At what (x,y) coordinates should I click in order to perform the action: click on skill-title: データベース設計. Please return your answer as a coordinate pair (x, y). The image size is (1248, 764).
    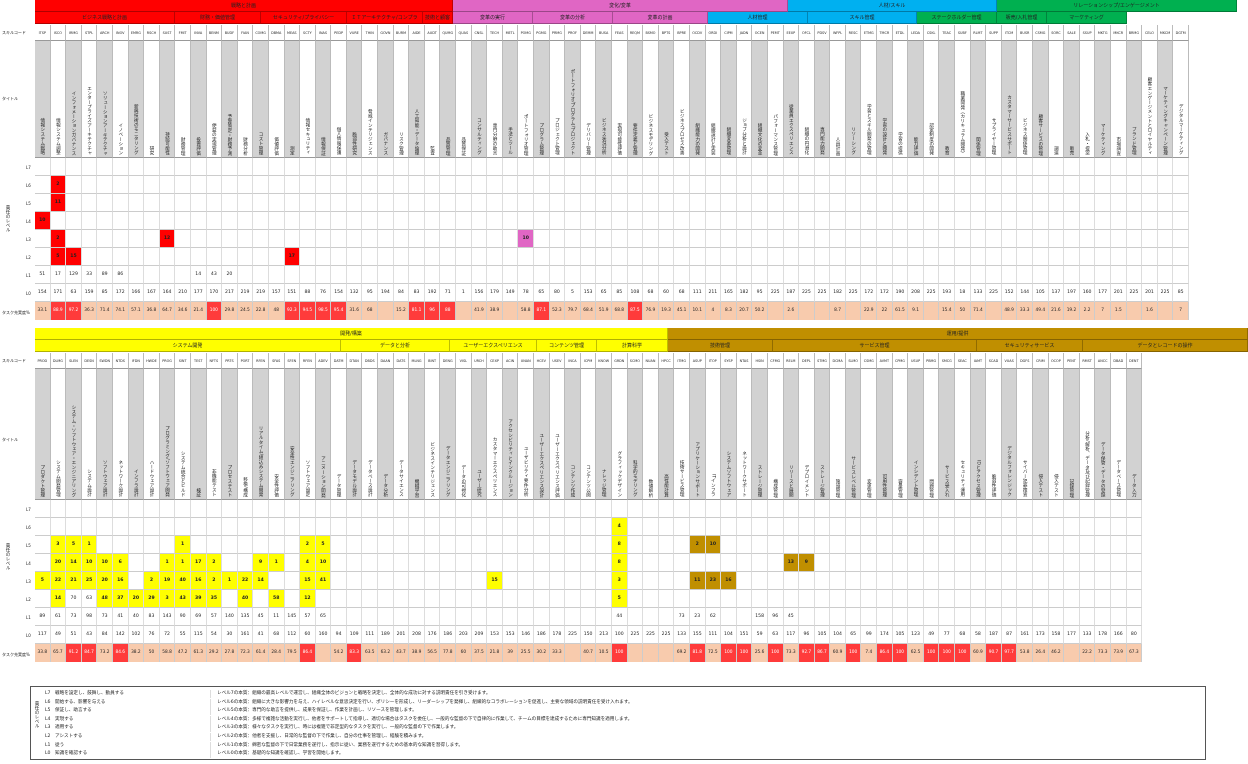
    Looking at the image, I should click on (370, 478).